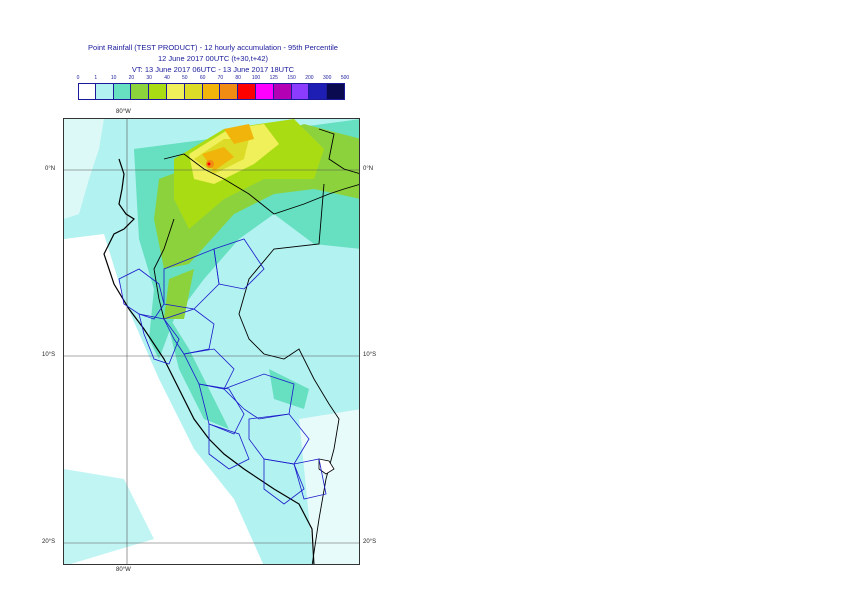 The width and height of the screenshot is (842, 596). Describe the element at coordinates (209, 164) in the screenshot. I see `rain-max-peak` at that location.